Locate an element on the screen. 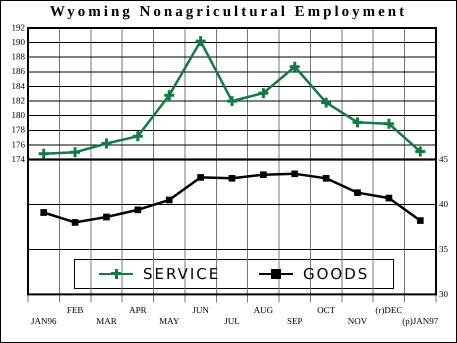 The height and width of the screenshot is (343, 457). y-tick-label: 188 is located at coordinates (19, 57).